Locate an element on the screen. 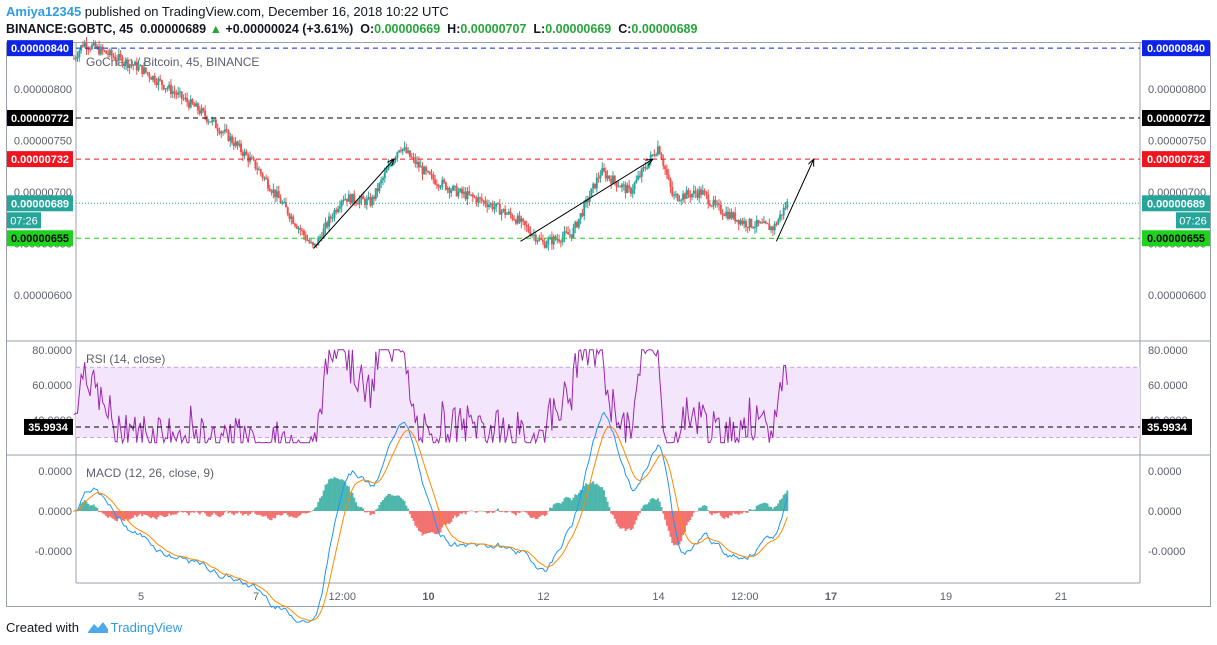 The width and height of the screenshot is (1217, 645). rsi-band is located at coordinates (608, 402).